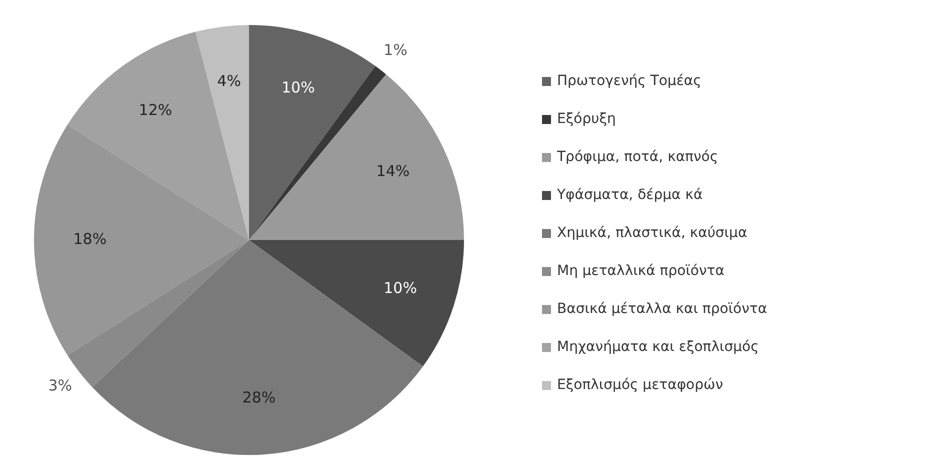  What do you see at coordinates (630, 195) in the screenshot?
I see `legend-label: Υφάσματα, δέρμα κά` at bounding box center [630, 195].